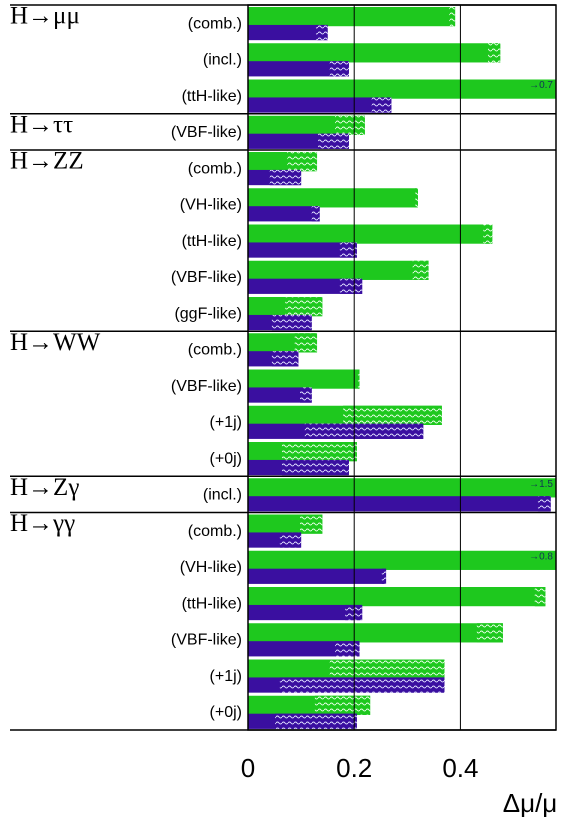 The width and height of the screenshot is (567, 829). What do you see at coordinates (248, 768) in the screenshot?
I see `x-tick-label: 0` at bounding box center [248, 768].